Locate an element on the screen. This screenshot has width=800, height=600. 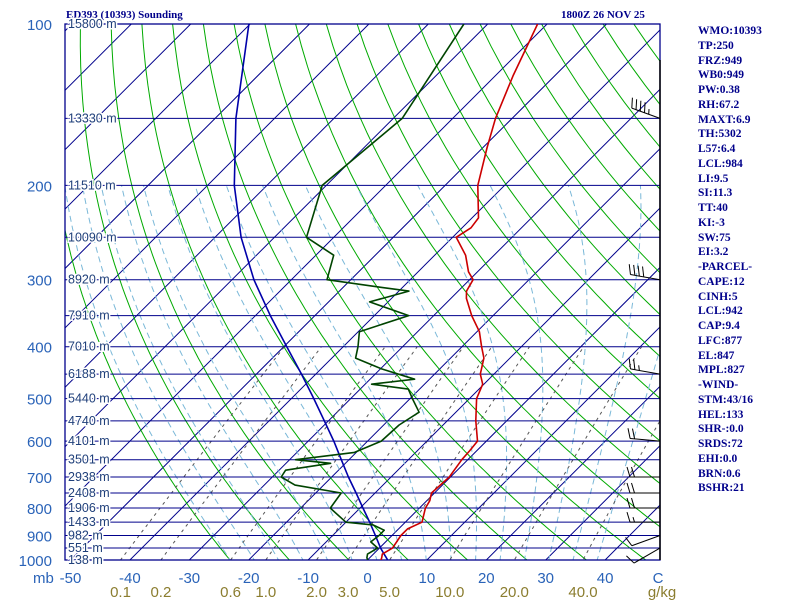
index-item: SRDS:72 is located at coordinates (720, 444).